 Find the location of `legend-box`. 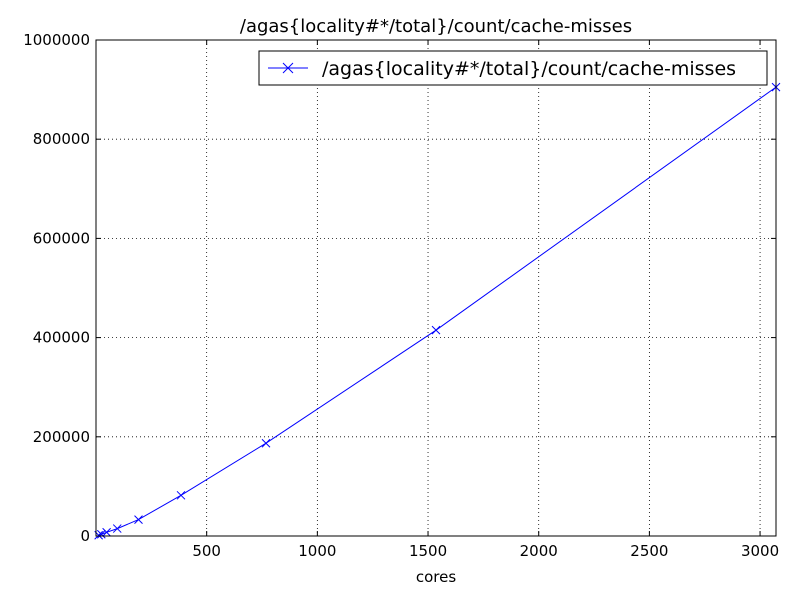

legend-box is located at coordinates (513, 68).